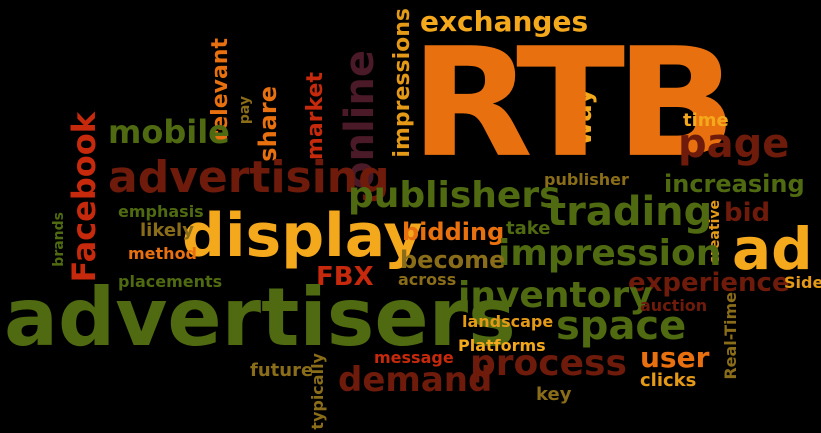  I want to click on word-space: space, so click(621, 326).